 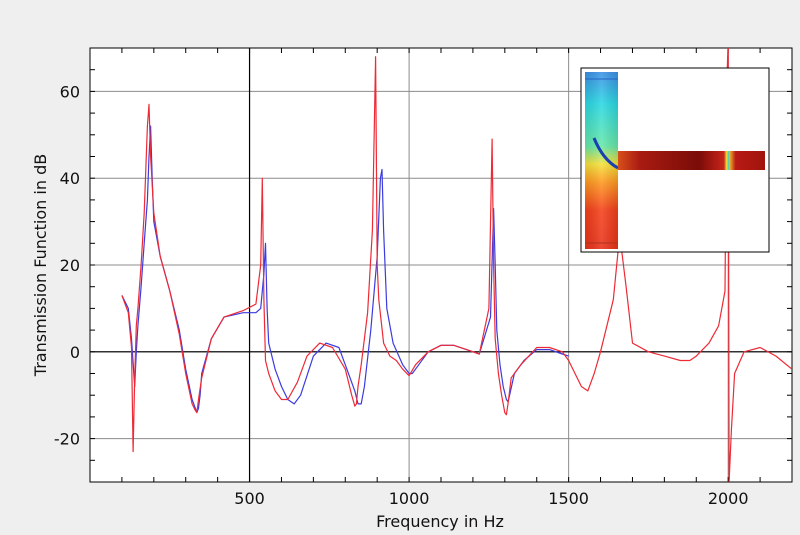 I want to click on y-tick-label: 40, so click(x=70, y=178).